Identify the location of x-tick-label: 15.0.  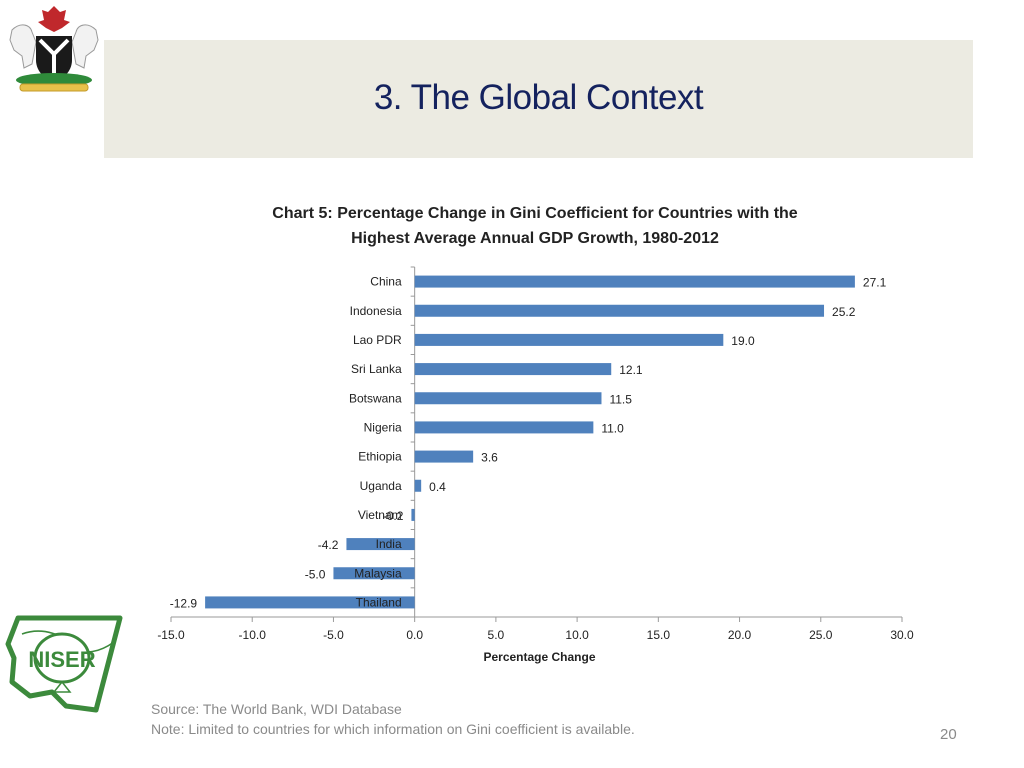
(659, 635).